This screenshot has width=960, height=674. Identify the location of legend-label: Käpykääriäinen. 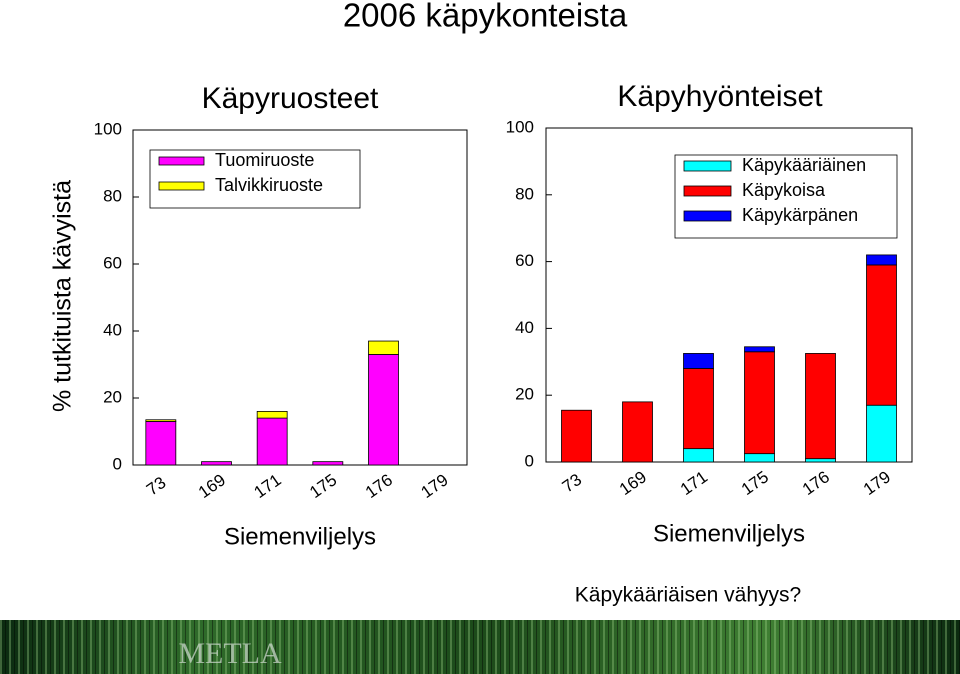
(804, 165).